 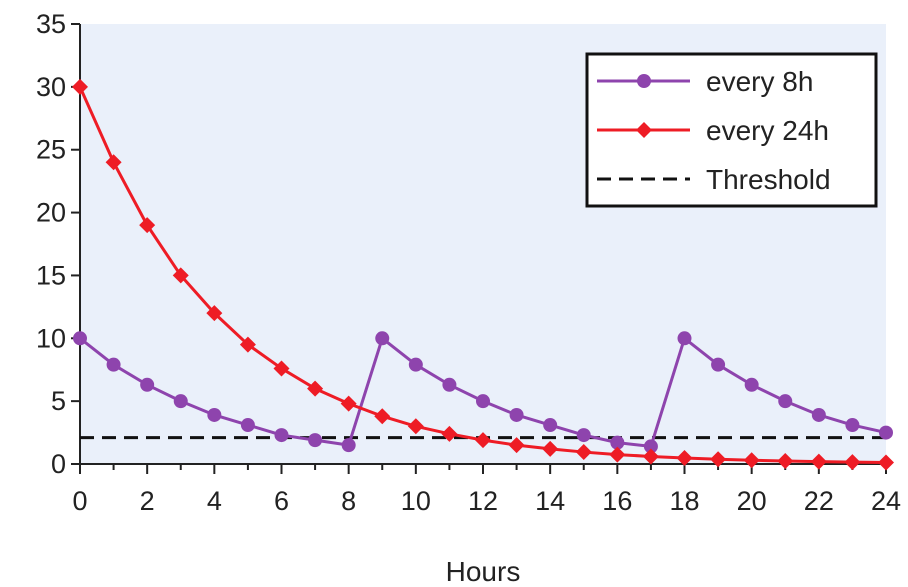 What do you see at coordinates (416, 501) in the screenshot?
I see `x-tick-label: 10` at bounding box center [416, 501].